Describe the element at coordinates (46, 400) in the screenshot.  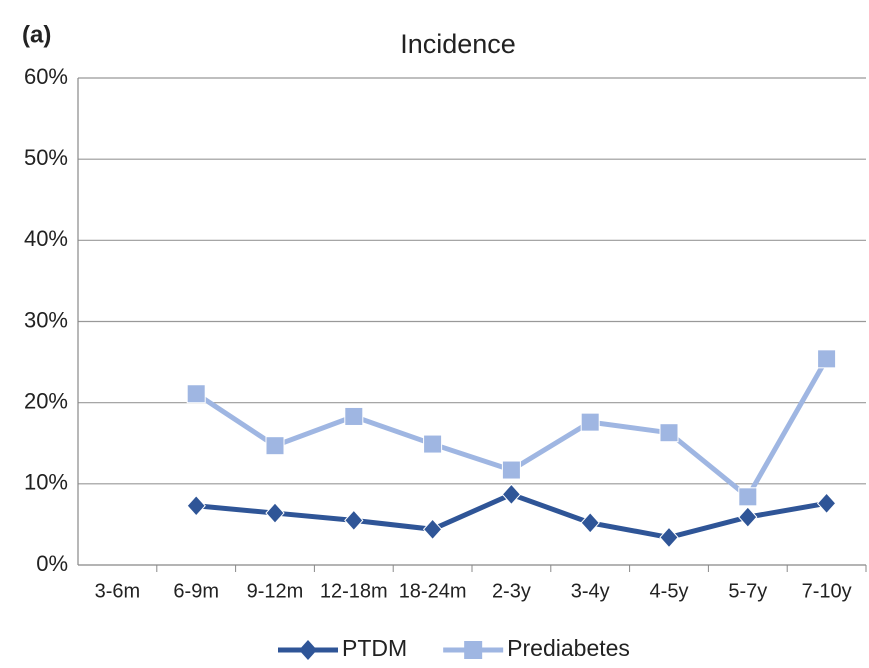
I see `y-tick-label: 20%` at that location.